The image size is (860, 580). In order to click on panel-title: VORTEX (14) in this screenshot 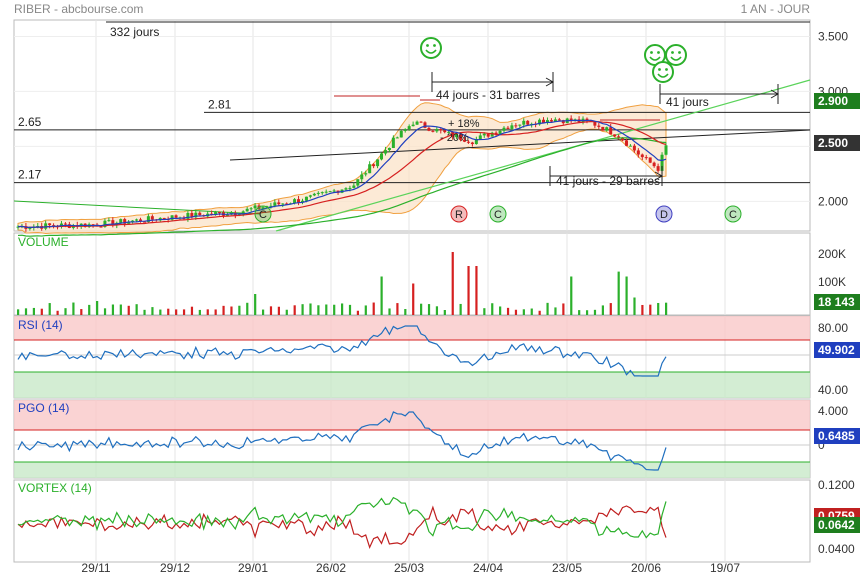, I will do `click(55, 488)`.